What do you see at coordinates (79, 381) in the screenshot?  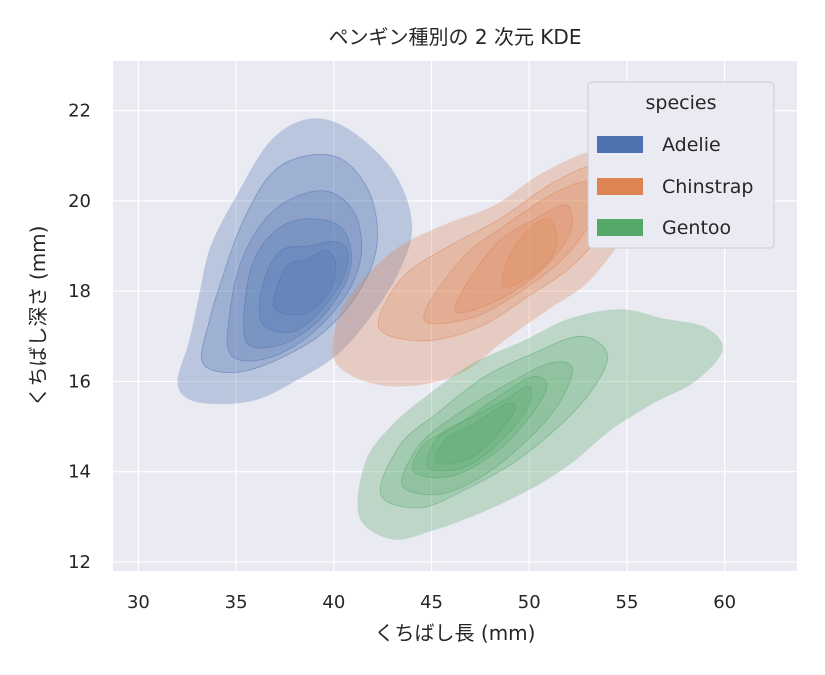 I see `y-tick-label: 16` at bounding box center [79, 381].